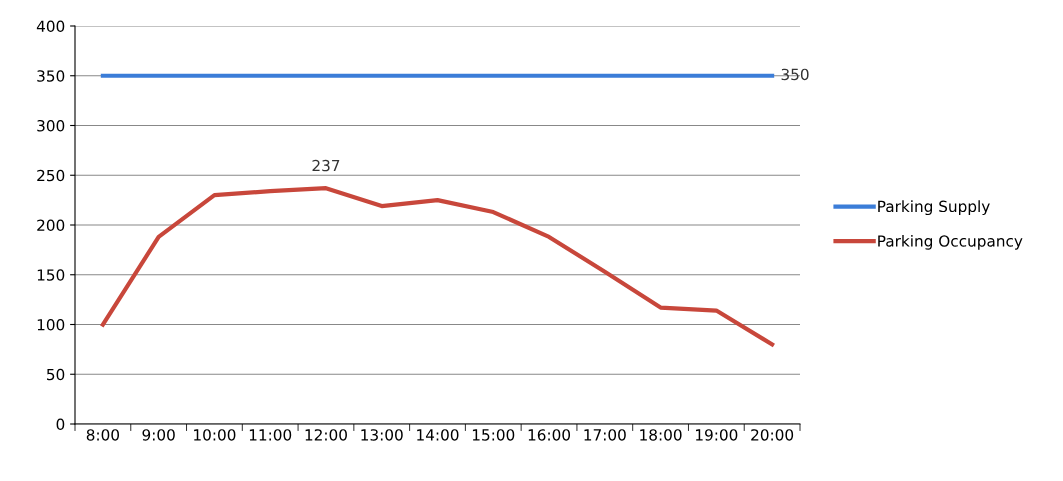 The image size is (1063, 481). I want to click on x-tick-label: 18:00, so click(661, 435).